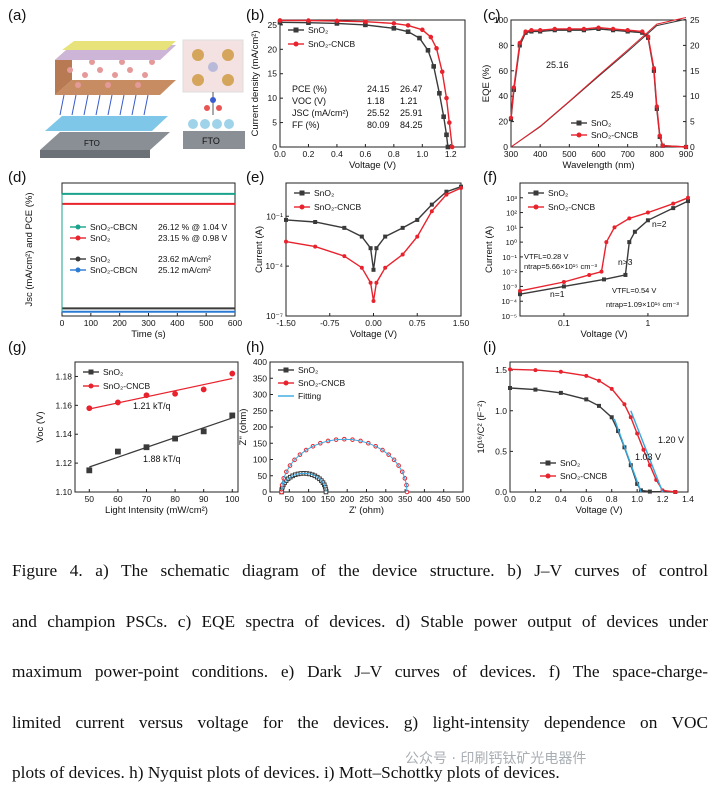 The width and height of the screenshot is (720, 799). Describe the element at coordinates (561, 499) in the screenshot. I see `x-tick-label: 0.4` at that location.